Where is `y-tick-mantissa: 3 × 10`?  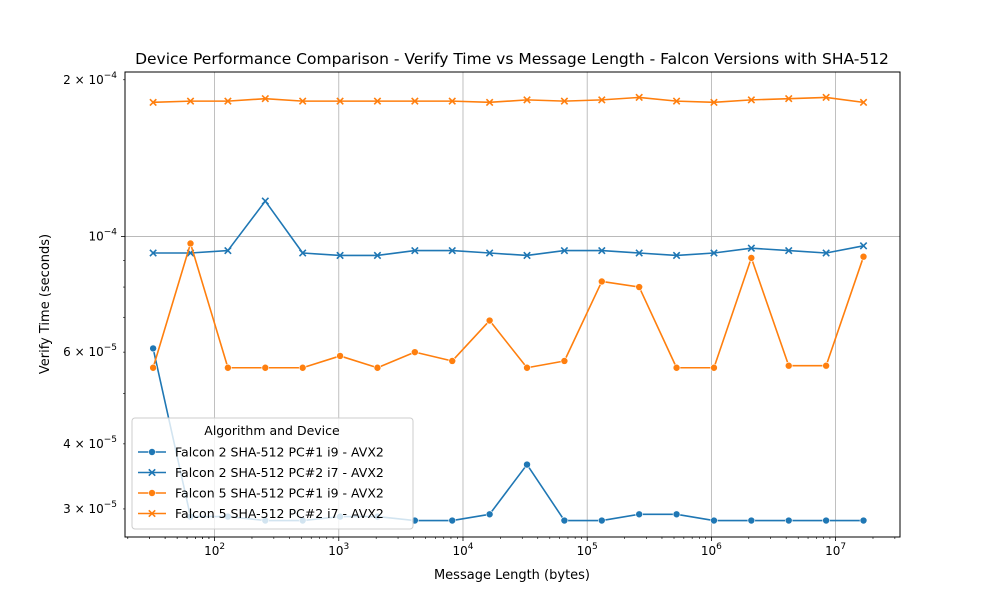
y-tick-mantissa: 3 × 10 is located at coordinates (83, 509).